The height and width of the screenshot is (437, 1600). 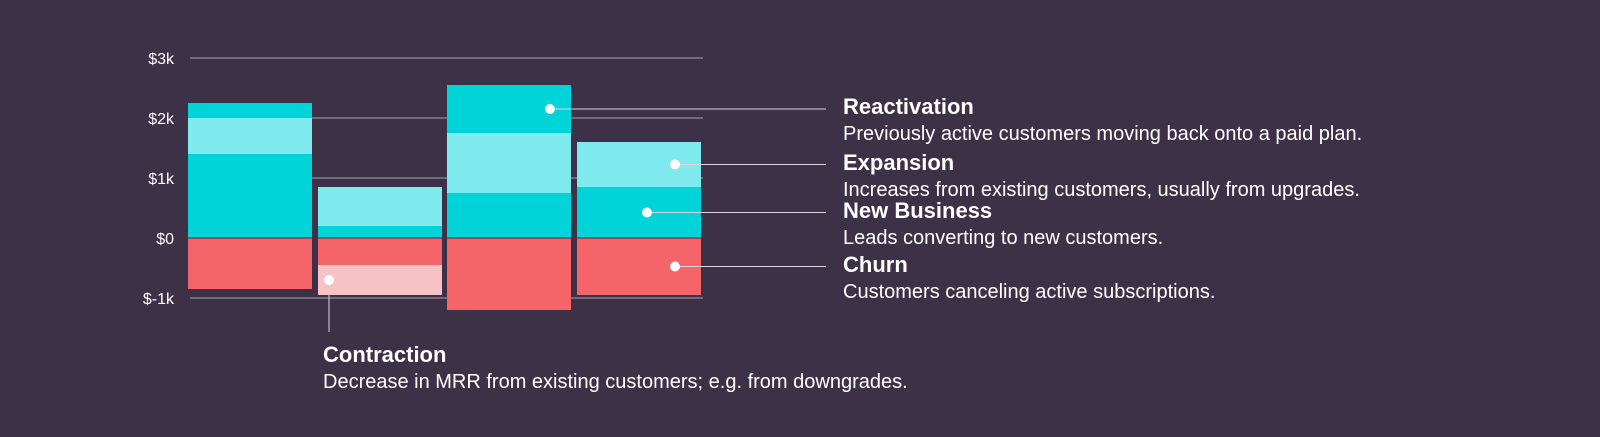 What do you see at coordinates (161, 119) in the screenshot?
I see `y-tick-label: $2k` at bounding box center [161, 119].